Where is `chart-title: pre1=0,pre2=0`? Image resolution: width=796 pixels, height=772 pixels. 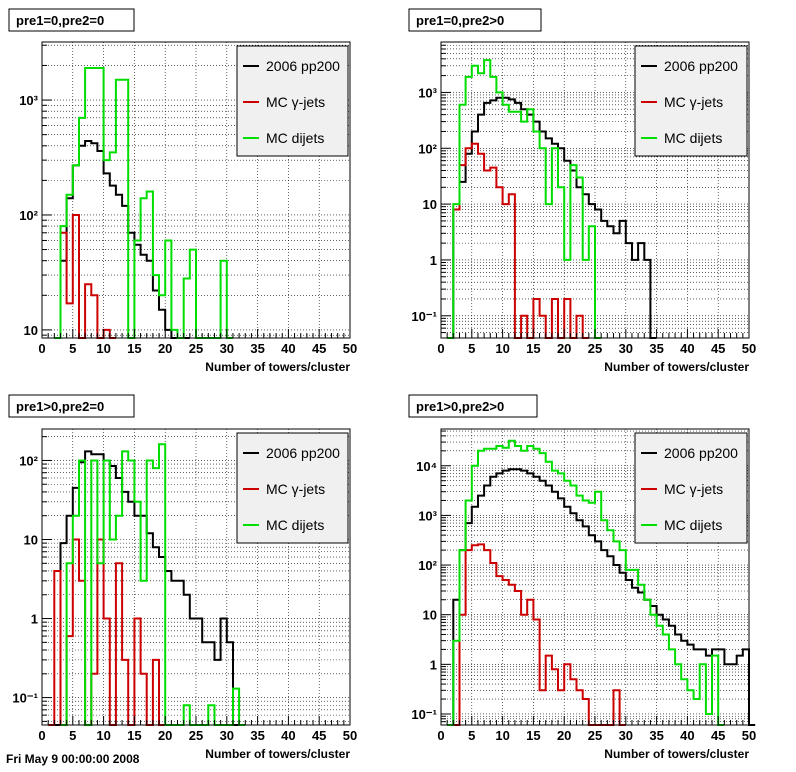
chart-title: pre1=0,pre2=0 is located at coordinates (60, 20).